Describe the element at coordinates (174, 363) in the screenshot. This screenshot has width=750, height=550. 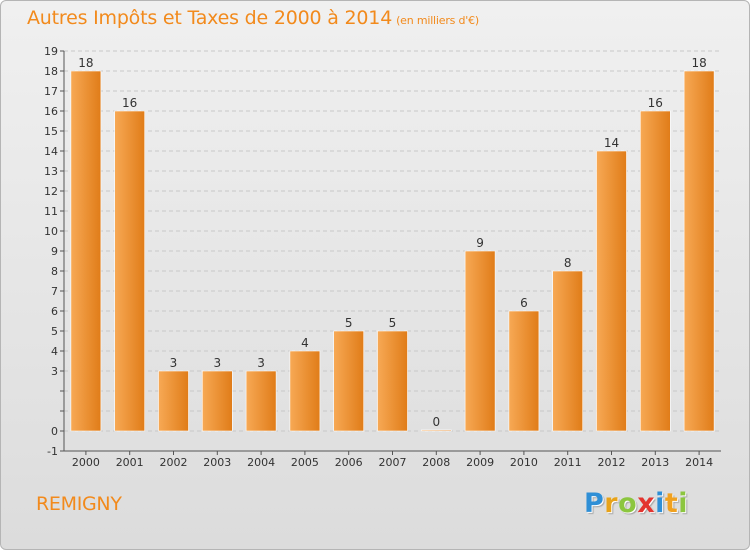
I see `data-label-2002: 3` at that location.